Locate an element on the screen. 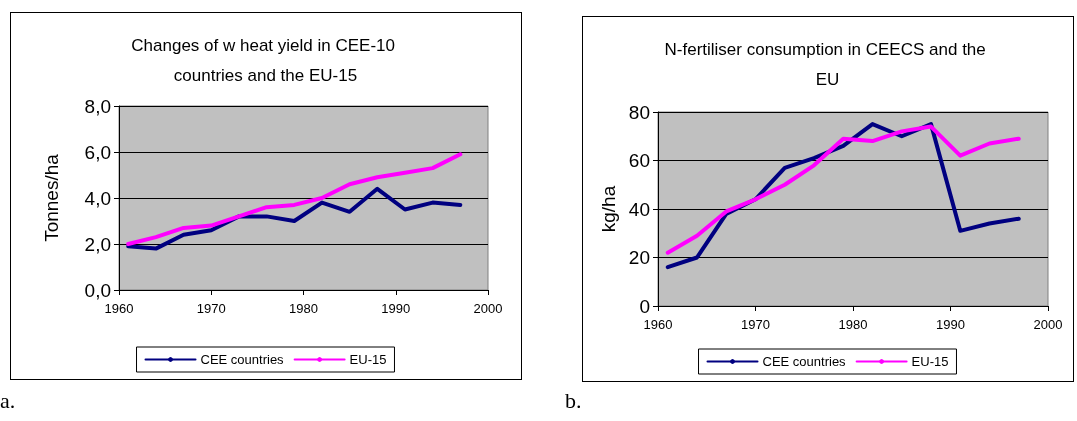  y-tick-label: 2,0 is located at coordinates (97, 244).